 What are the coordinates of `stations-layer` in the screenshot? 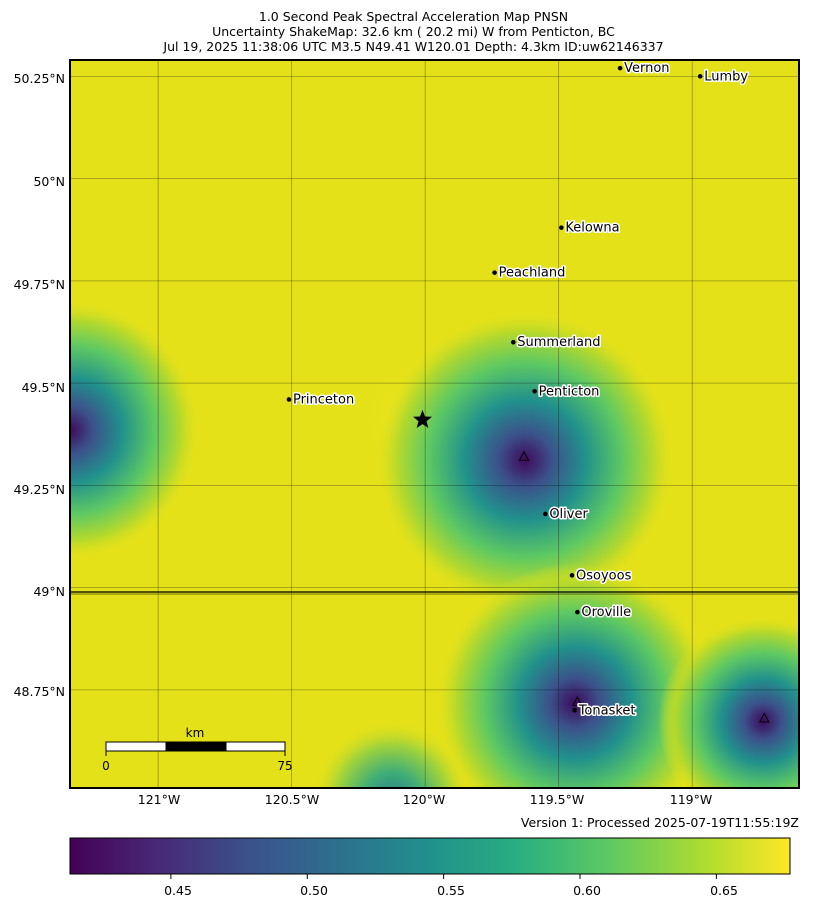 It's located at (644, 586).